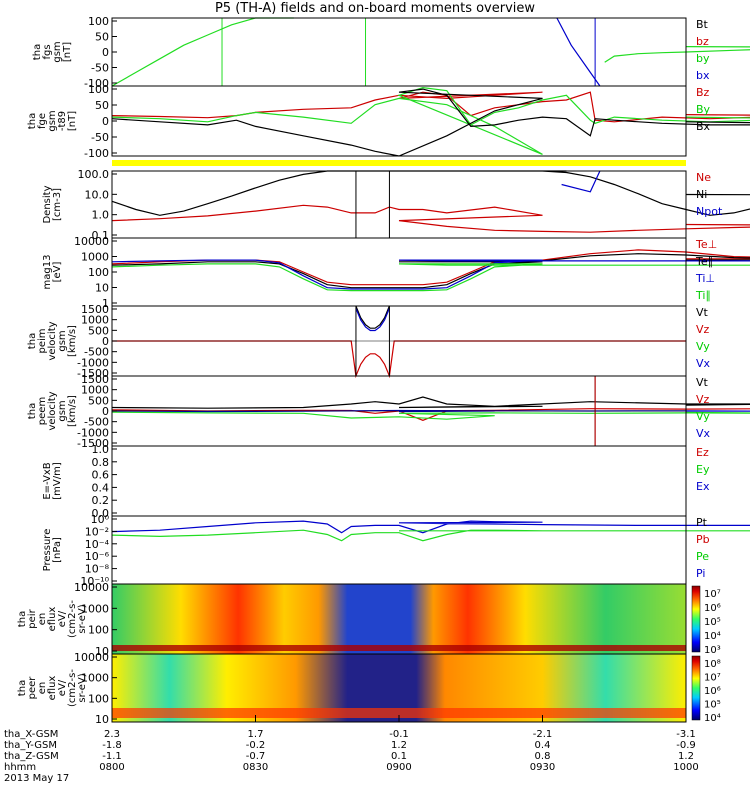  I want to click on x-tick-label: 1000, so click(685, 767).